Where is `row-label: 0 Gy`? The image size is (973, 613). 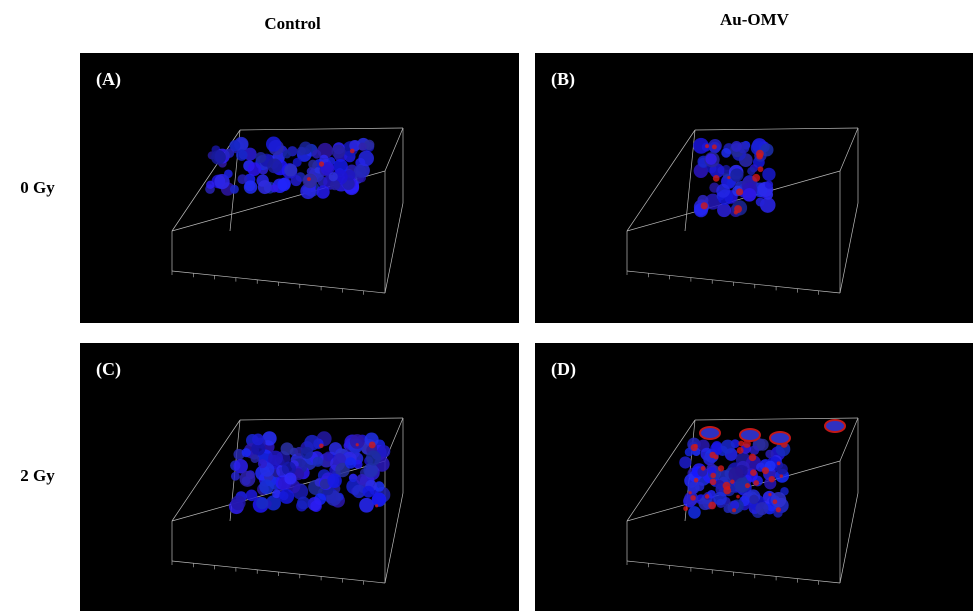
row-label: 0 Gy is located at coordinates (37, 187).